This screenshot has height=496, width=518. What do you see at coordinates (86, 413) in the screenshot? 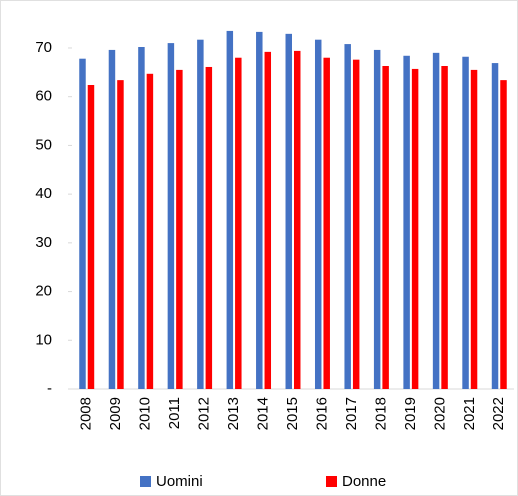
I see `x-tick-label: 2008` at bounding box center [86, 413].